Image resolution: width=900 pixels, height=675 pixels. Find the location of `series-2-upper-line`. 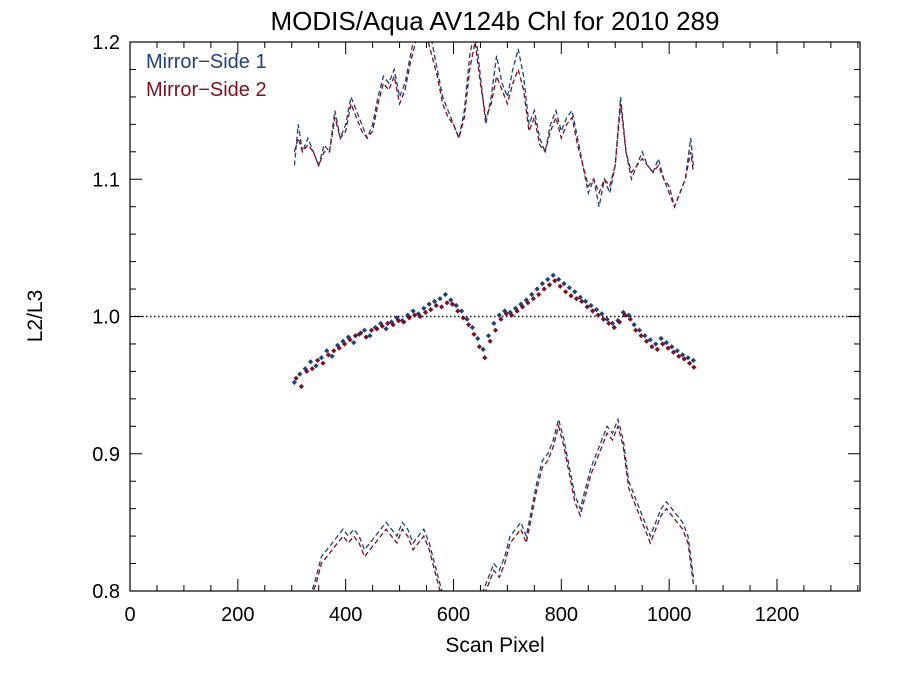

series-2-upper-line is located at coordinates (494, 125).